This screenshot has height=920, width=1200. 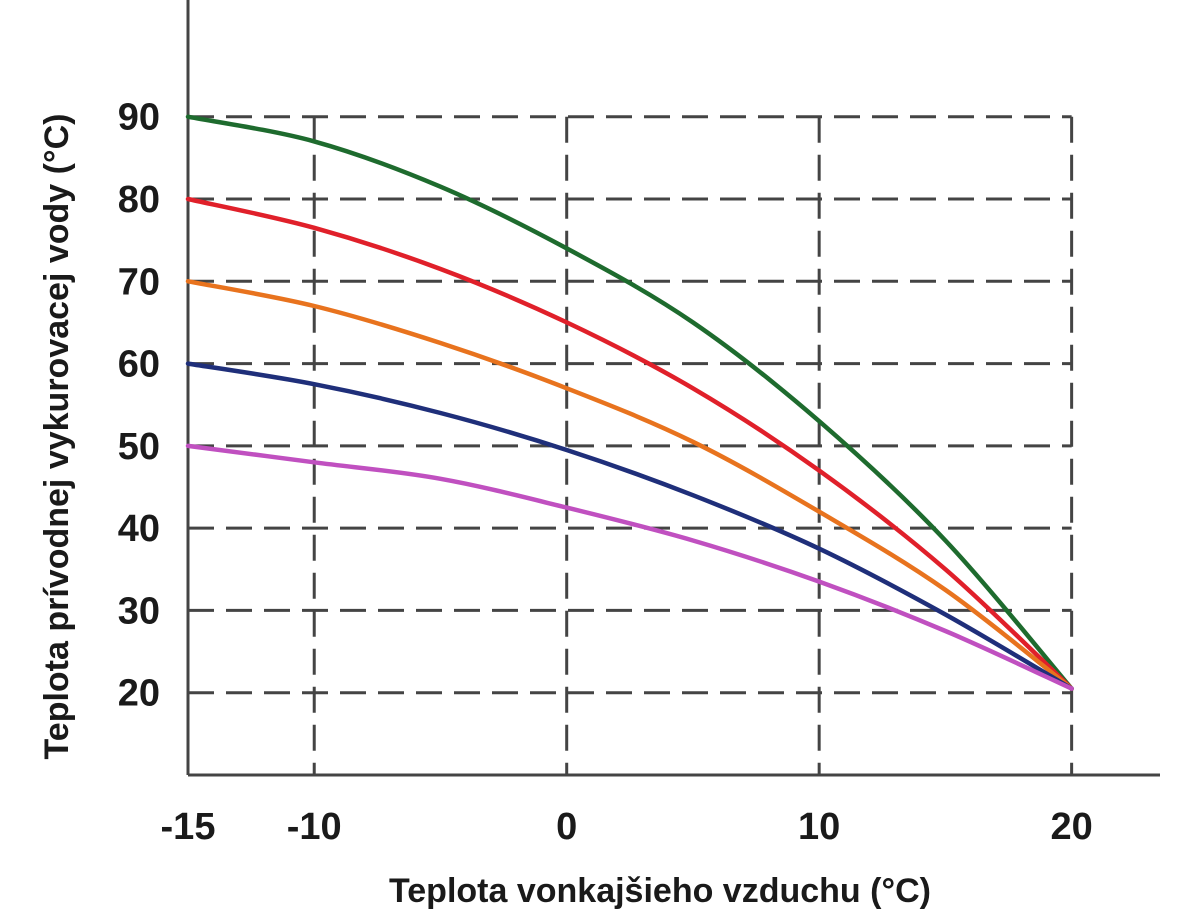 I want to click on y-tick-label-90: 90, so click(x=139, y=118).